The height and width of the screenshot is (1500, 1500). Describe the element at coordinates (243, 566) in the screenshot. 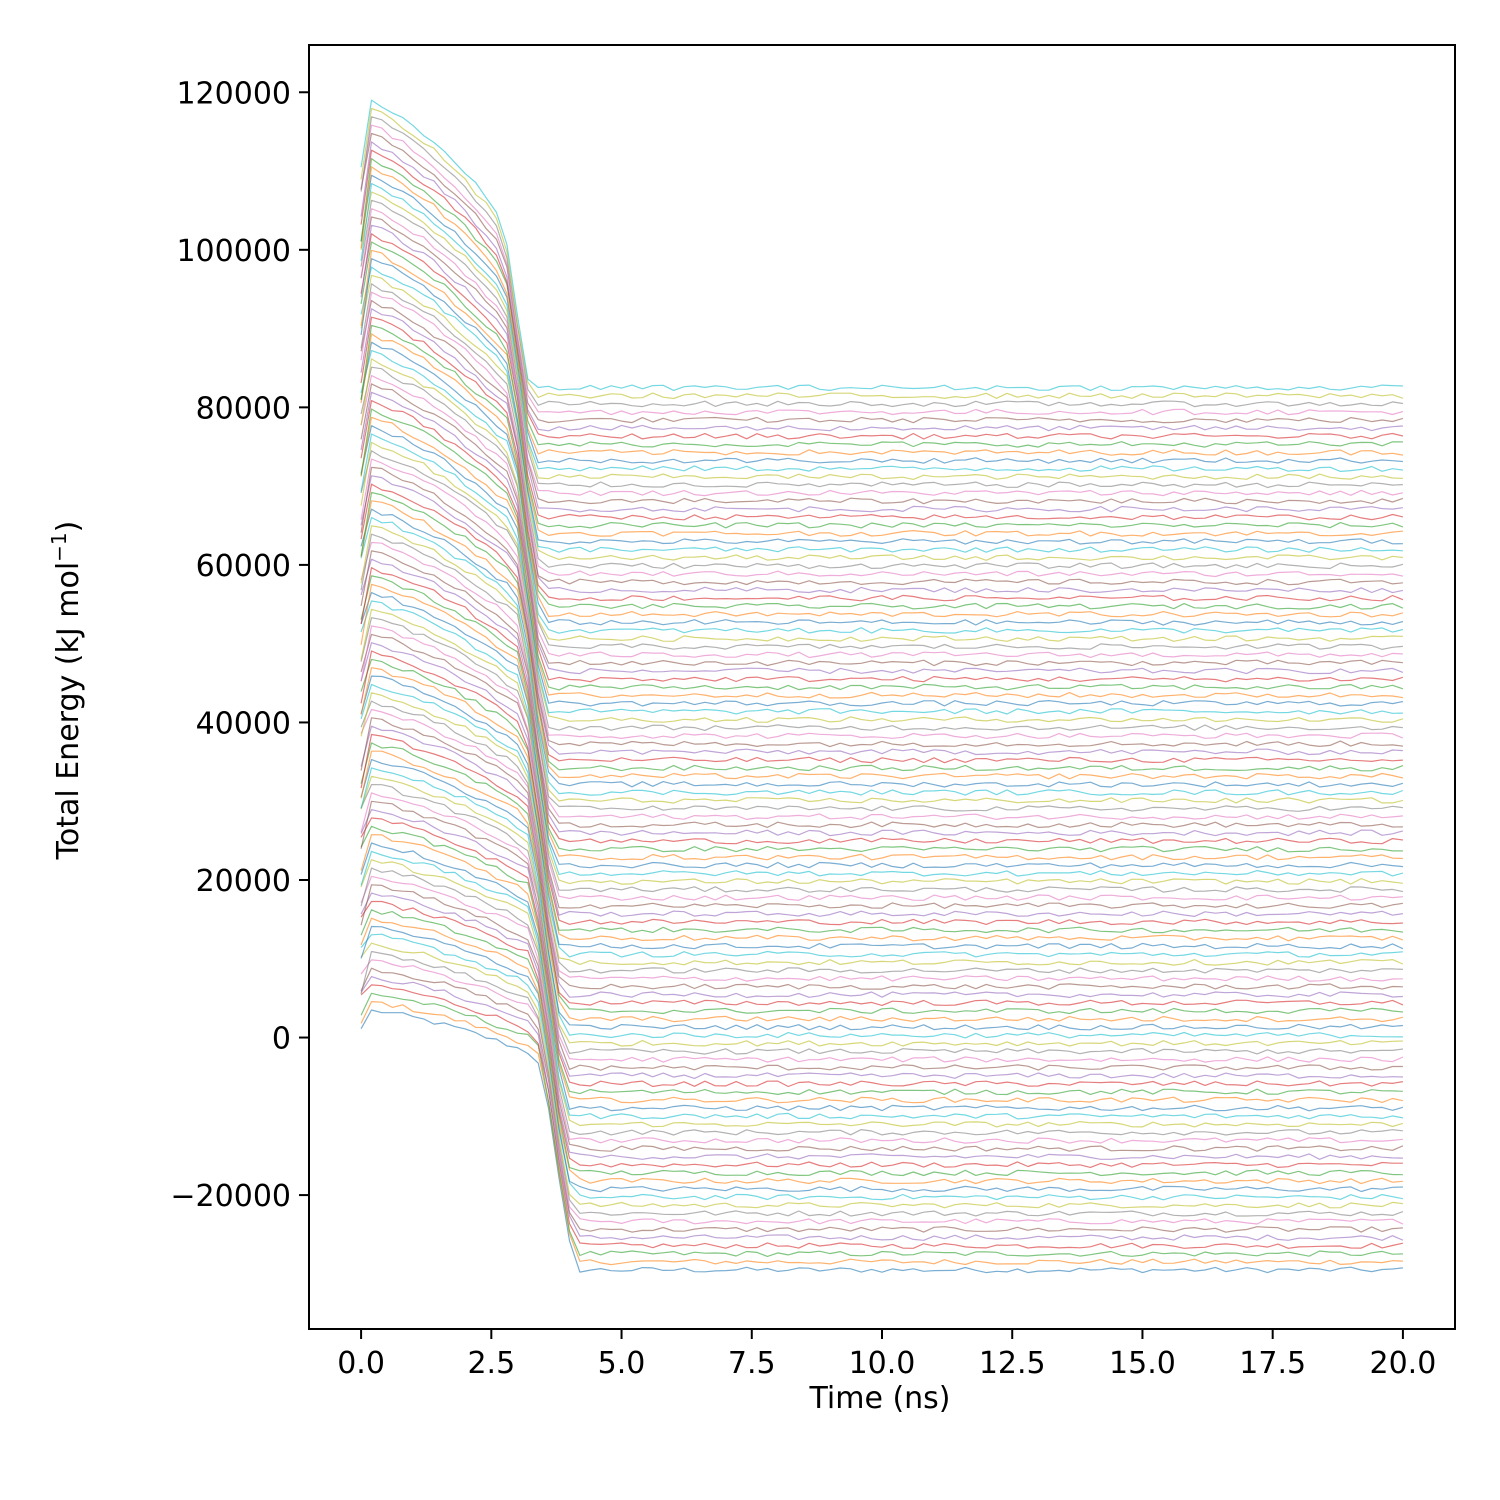

I see `y-tick-label: 60000` at that location.